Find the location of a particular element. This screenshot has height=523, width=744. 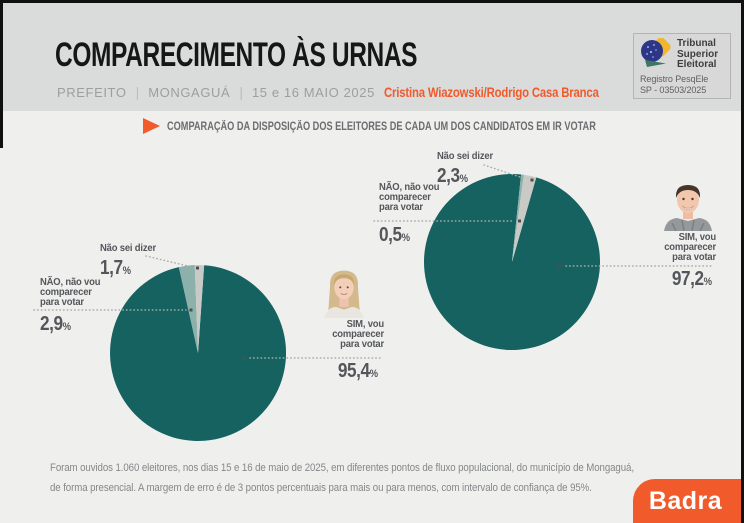

pie-chart-cristina is located at coordinates (198, 353).